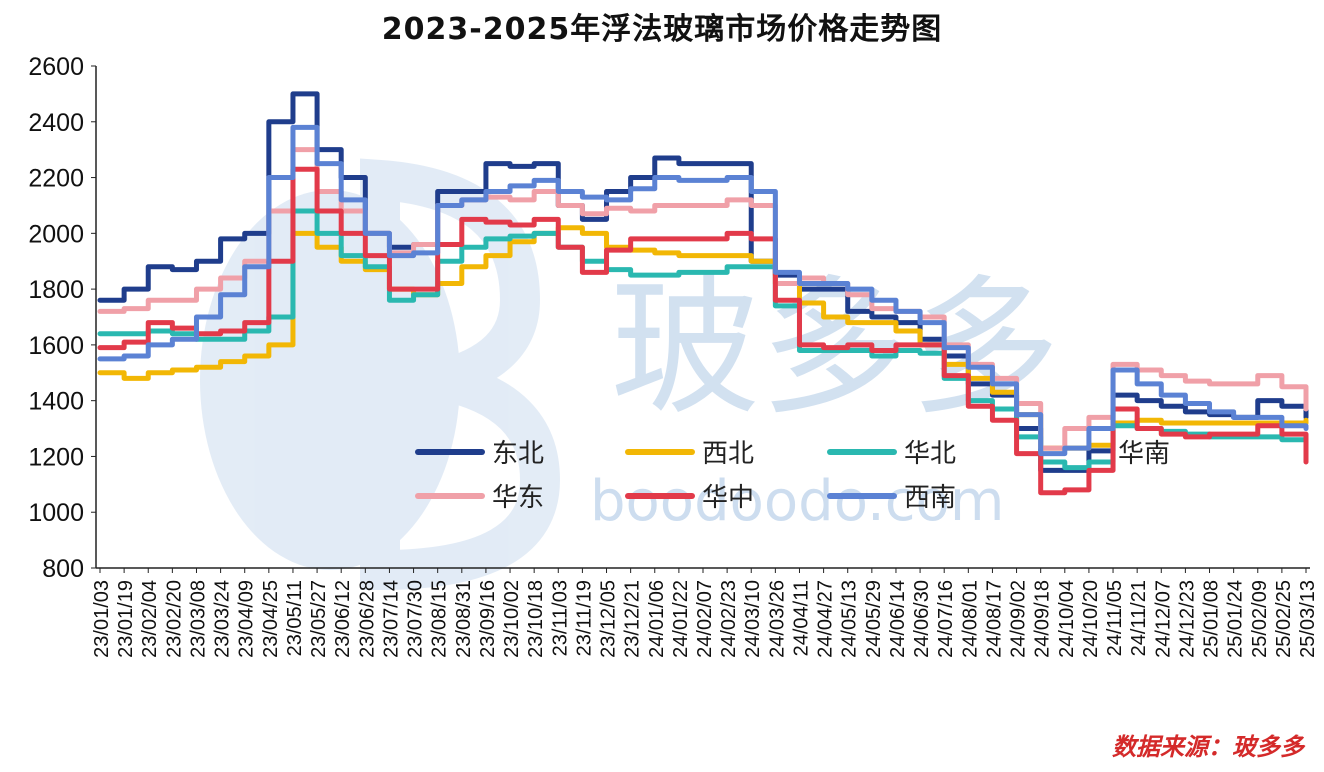 The height and width of the screenshot is (772, 1324). What do you see at coordinates (1308, 619) in the screenshot?
I see `x-tick-label: 25/03/13` at bounding box center [1308, 619].